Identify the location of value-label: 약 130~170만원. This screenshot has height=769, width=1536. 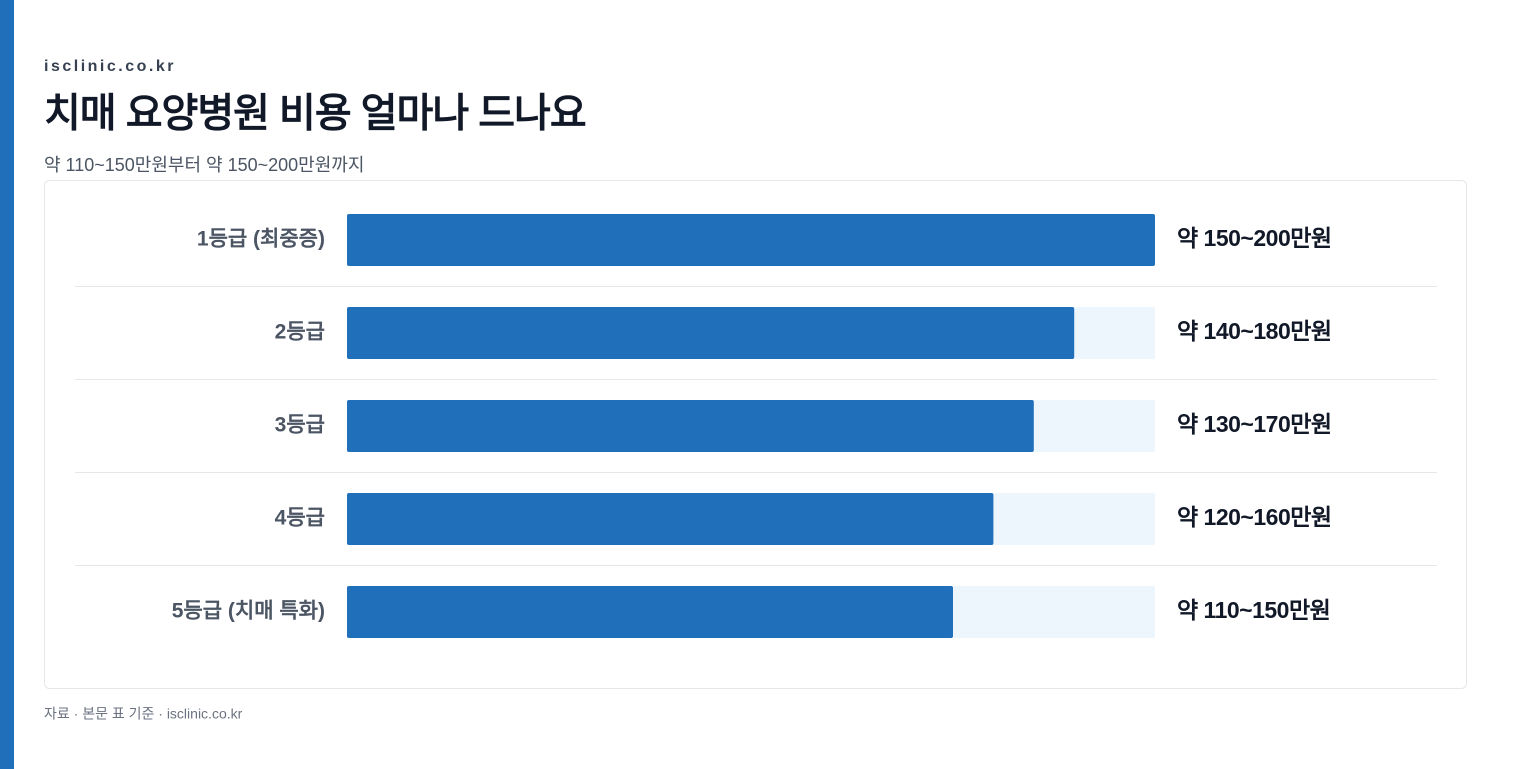
(1254, 424).